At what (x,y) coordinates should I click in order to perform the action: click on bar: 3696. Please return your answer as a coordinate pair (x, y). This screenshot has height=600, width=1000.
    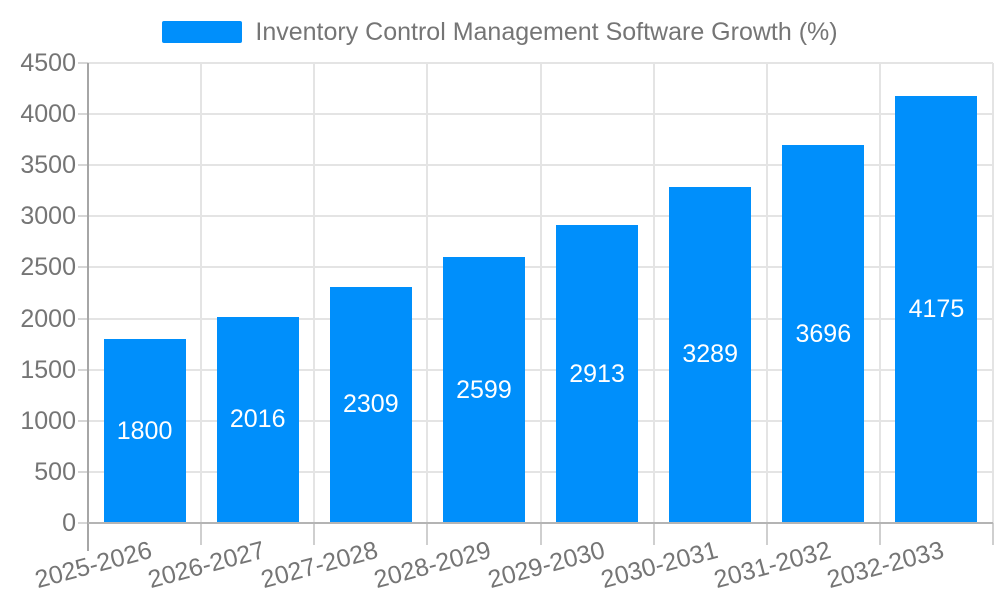
    Looking at the image, I should click on (823, 334).